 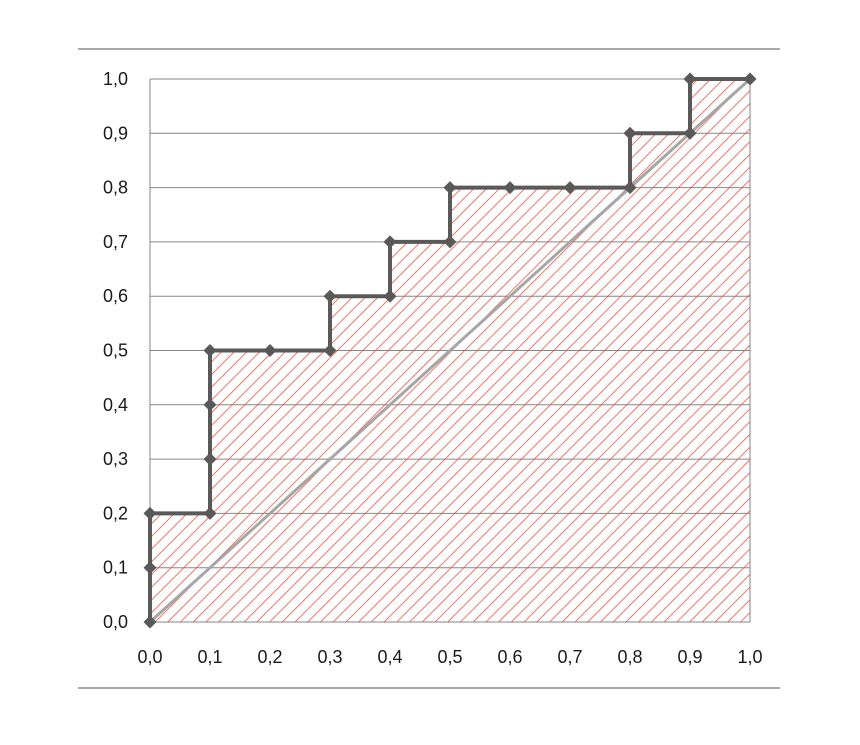 What do you see at coordinates (209, 657) in the screenshot?
I see `x-tick-label: 0,1` at bounding box center [209, 657].